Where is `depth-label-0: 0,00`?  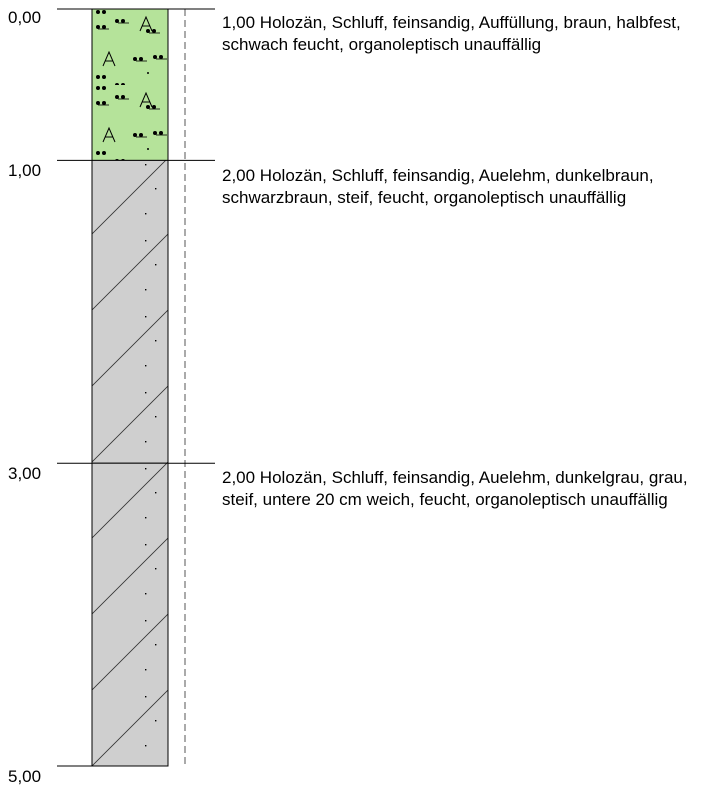 depth-label-0: 0,00 is located at coordinates (25, 17).